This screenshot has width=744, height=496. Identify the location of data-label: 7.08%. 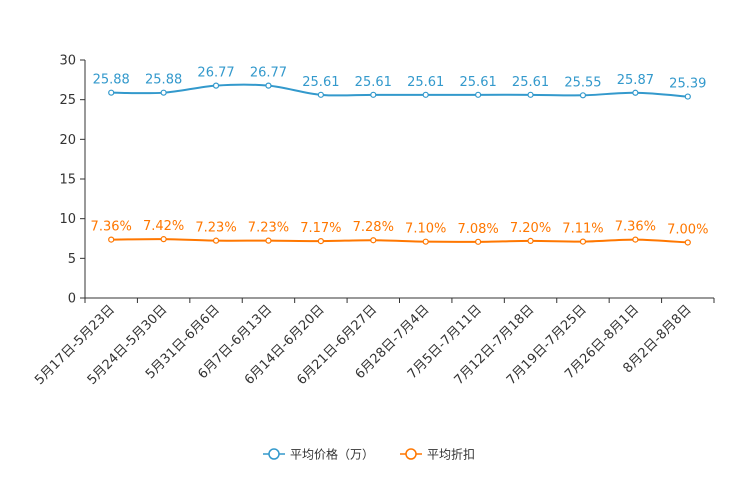
(477, 229).